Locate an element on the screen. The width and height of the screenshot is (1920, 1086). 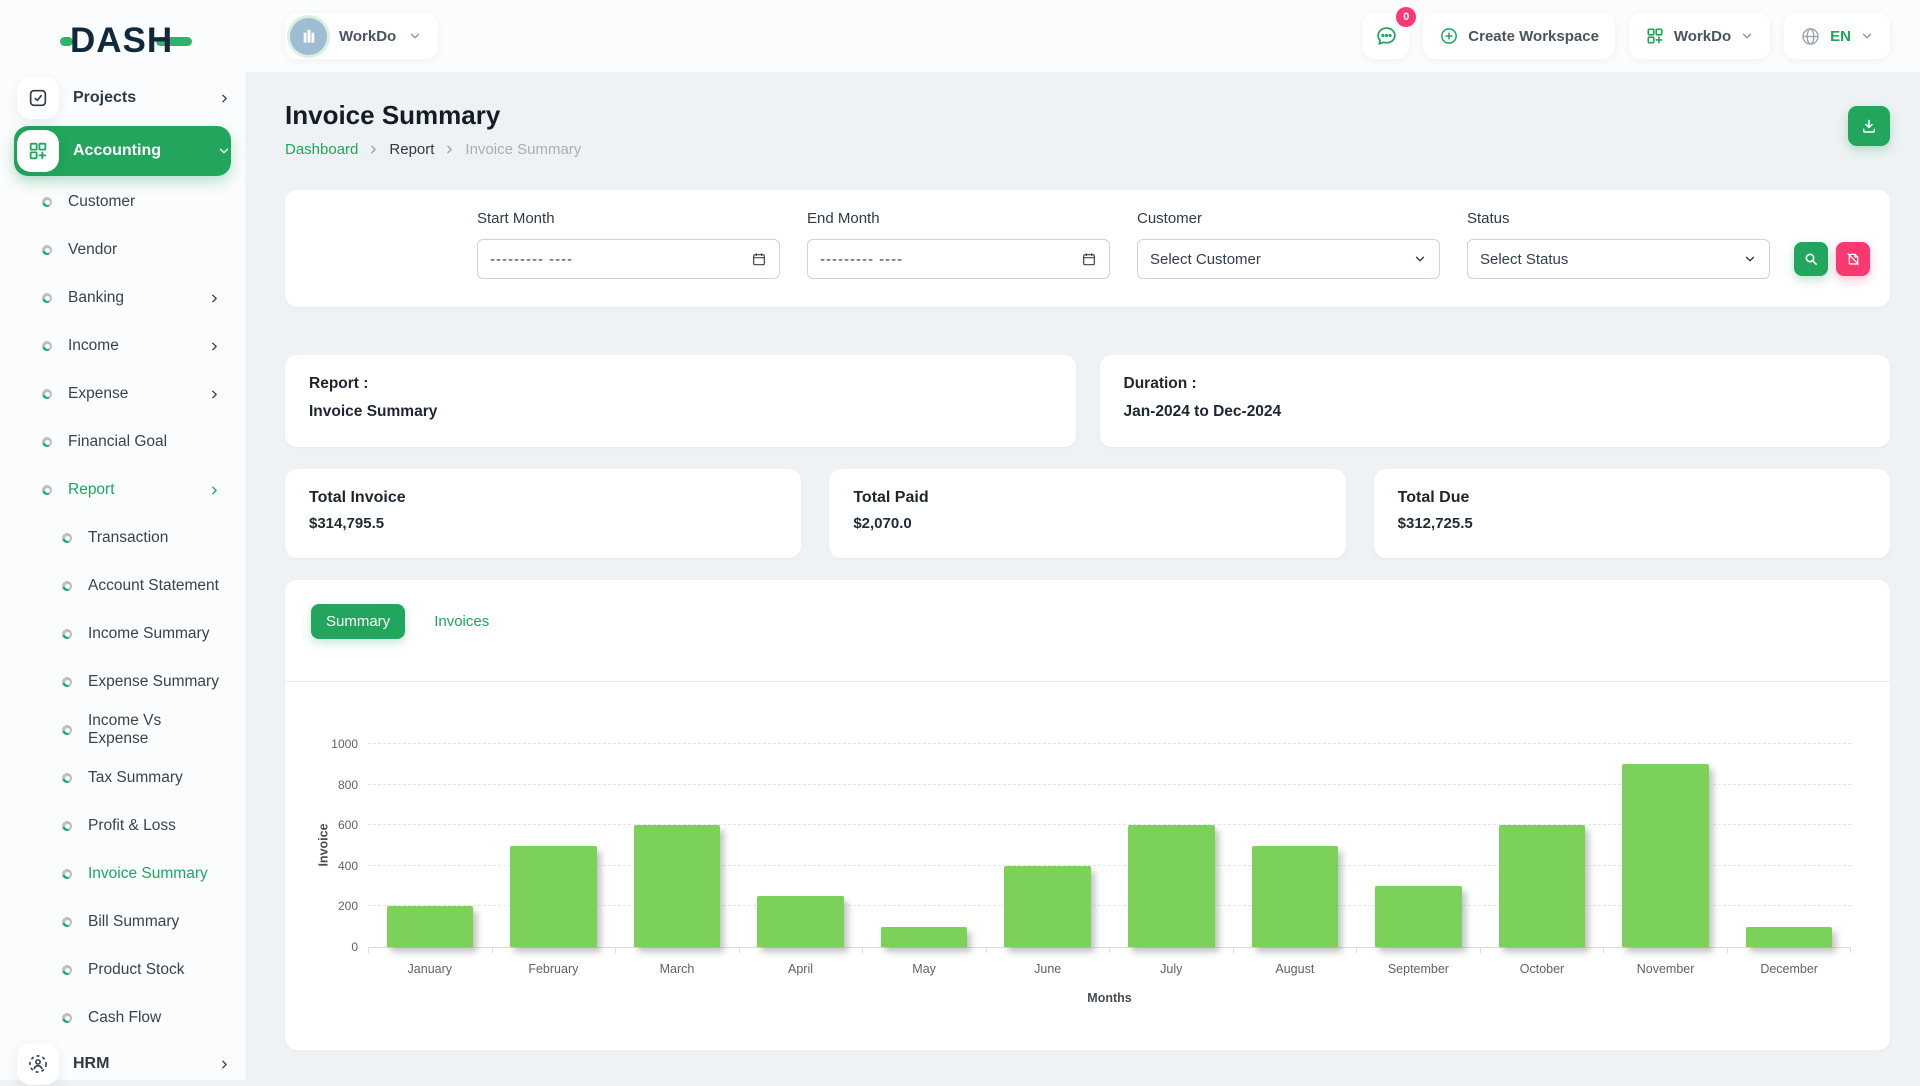
sidebar-item-income-summary: Income Summary is located at coordinates (122, 634).